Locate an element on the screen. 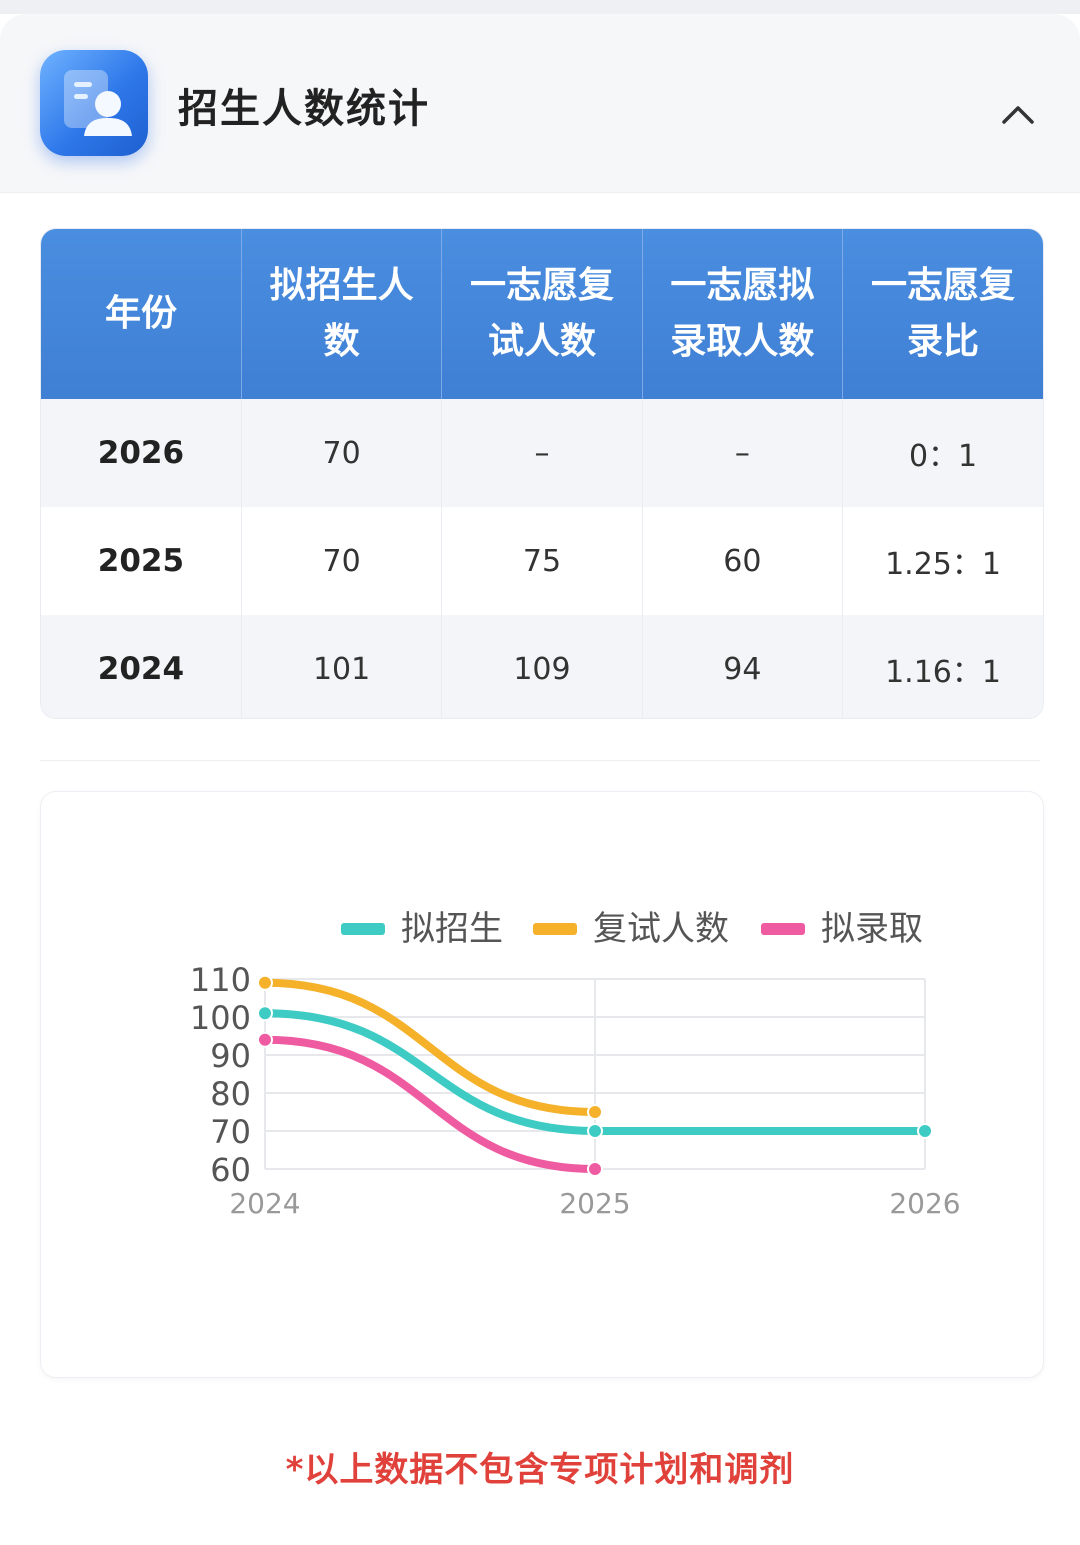 This screenshot has height=1545, width=1080. cell-ratio: 1.25：1 is located at coordinates (942, 561).